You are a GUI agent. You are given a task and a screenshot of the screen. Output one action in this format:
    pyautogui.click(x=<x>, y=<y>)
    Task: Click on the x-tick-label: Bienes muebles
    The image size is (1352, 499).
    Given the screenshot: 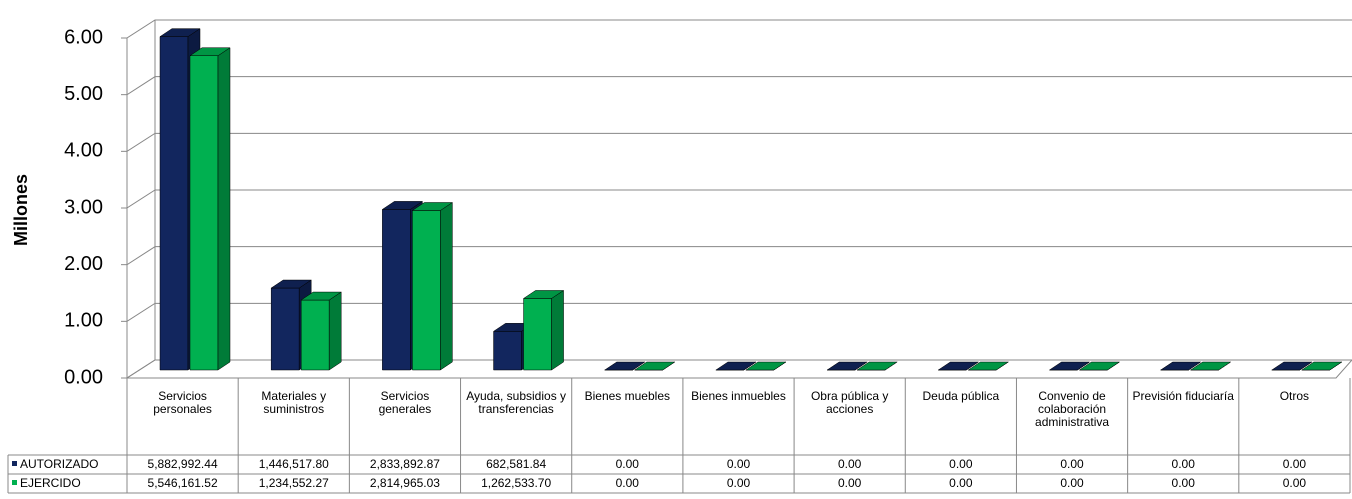 What is the action you would take?
    pyautogui.click(x=627, y=396)
    